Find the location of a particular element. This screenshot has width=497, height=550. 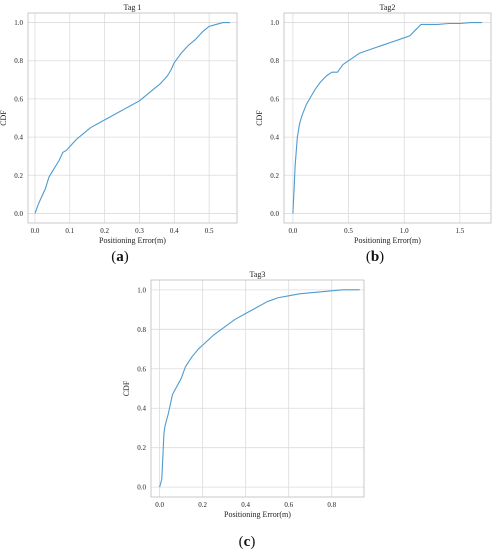

x-tick-label: 0.1 is located at coordinates (69, 231).